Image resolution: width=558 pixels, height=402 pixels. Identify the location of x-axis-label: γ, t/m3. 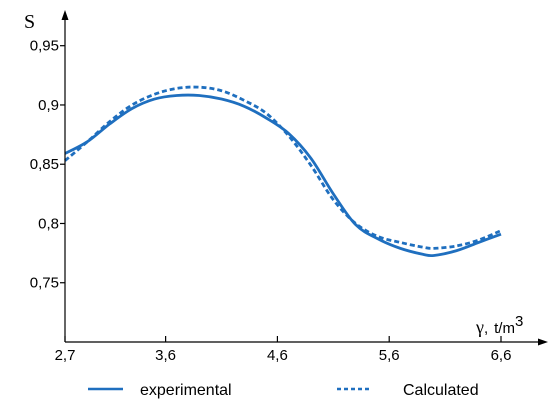
(499, 325).